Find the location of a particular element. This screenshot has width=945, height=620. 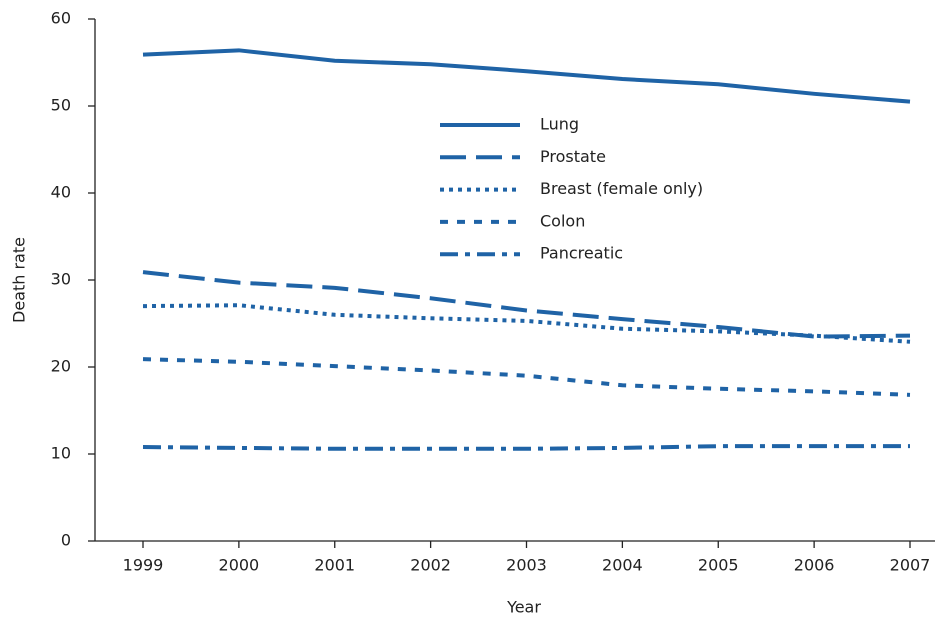

y-tick-label: 40 is located at coordinates (61, 192).